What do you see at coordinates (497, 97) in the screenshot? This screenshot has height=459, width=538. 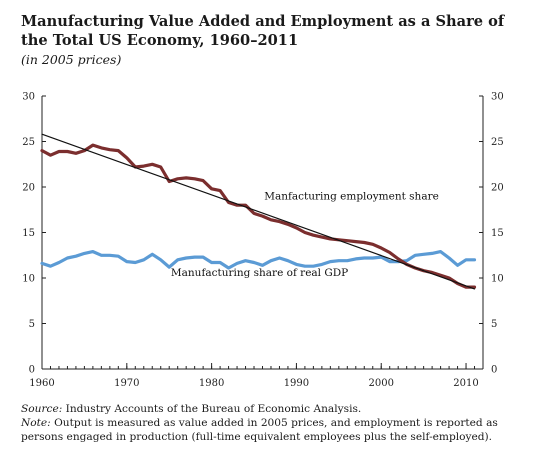 I see `y-tick-label-right: 30` at bounding box center [497, 97].